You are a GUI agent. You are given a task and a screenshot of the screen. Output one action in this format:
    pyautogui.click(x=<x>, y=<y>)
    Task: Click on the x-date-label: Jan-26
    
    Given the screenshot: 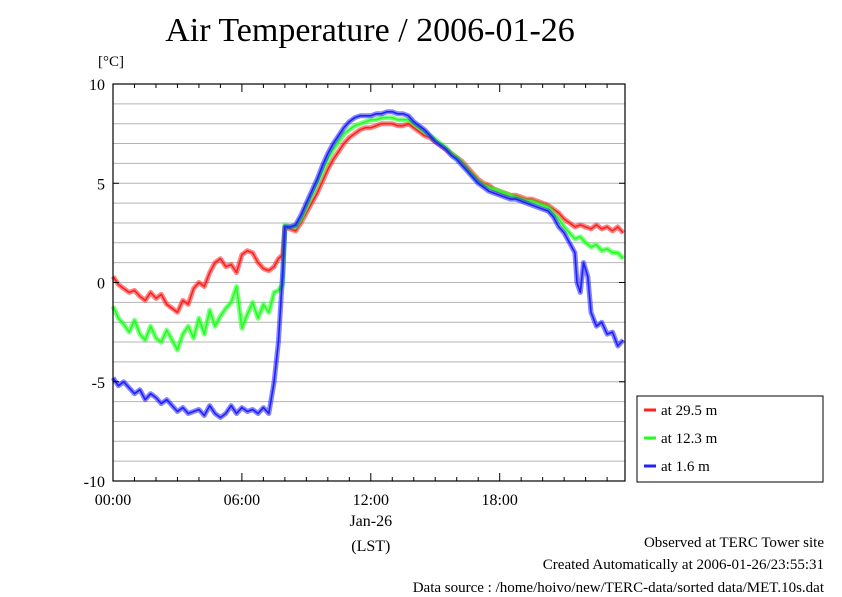 What is the action you would take?
    pyautogui.click(x=370, y=521)
    